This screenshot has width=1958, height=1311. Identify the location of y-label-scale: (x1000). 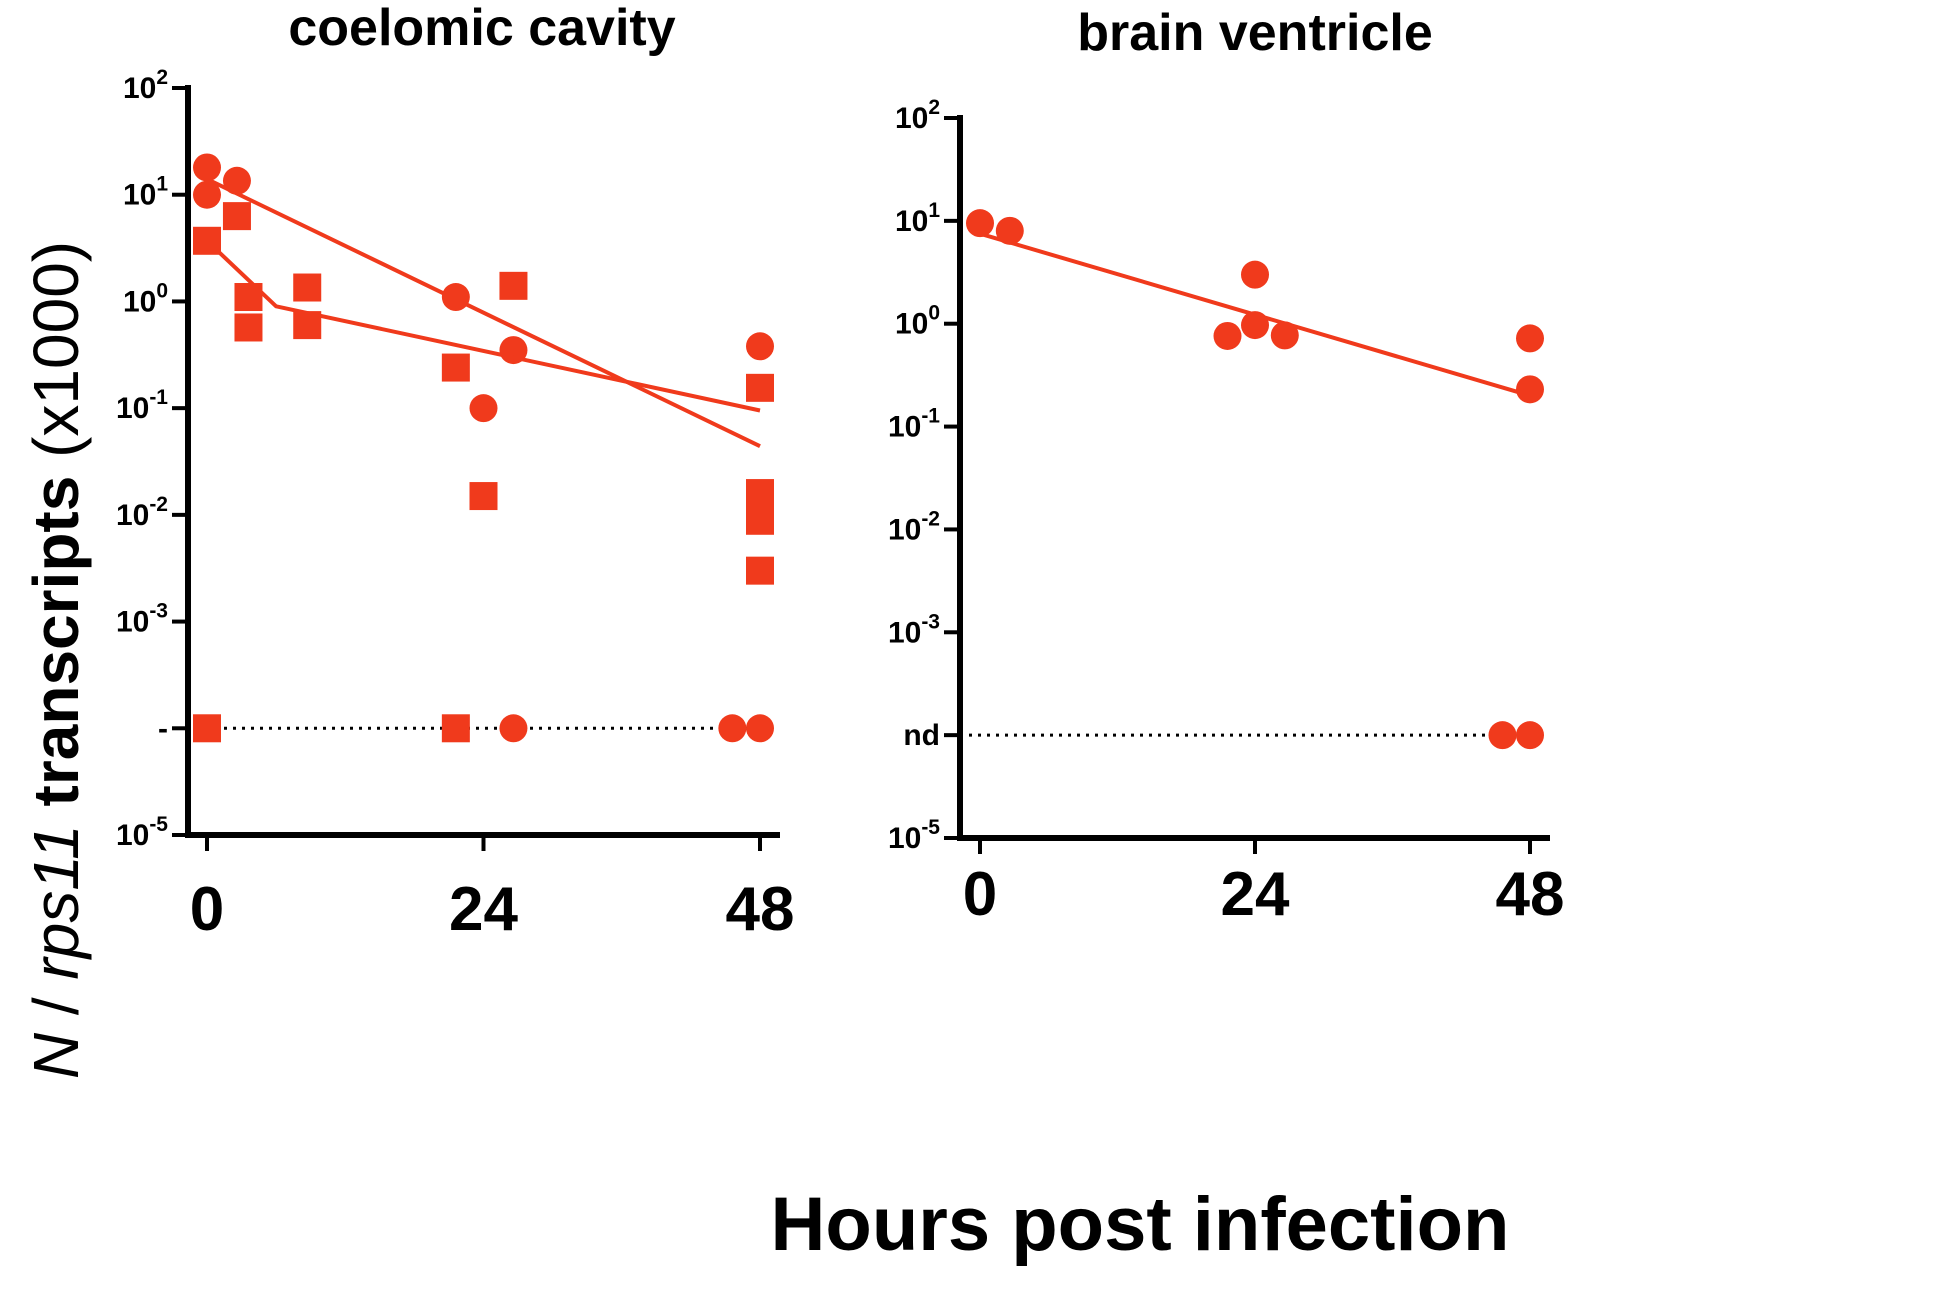
(56, 349).